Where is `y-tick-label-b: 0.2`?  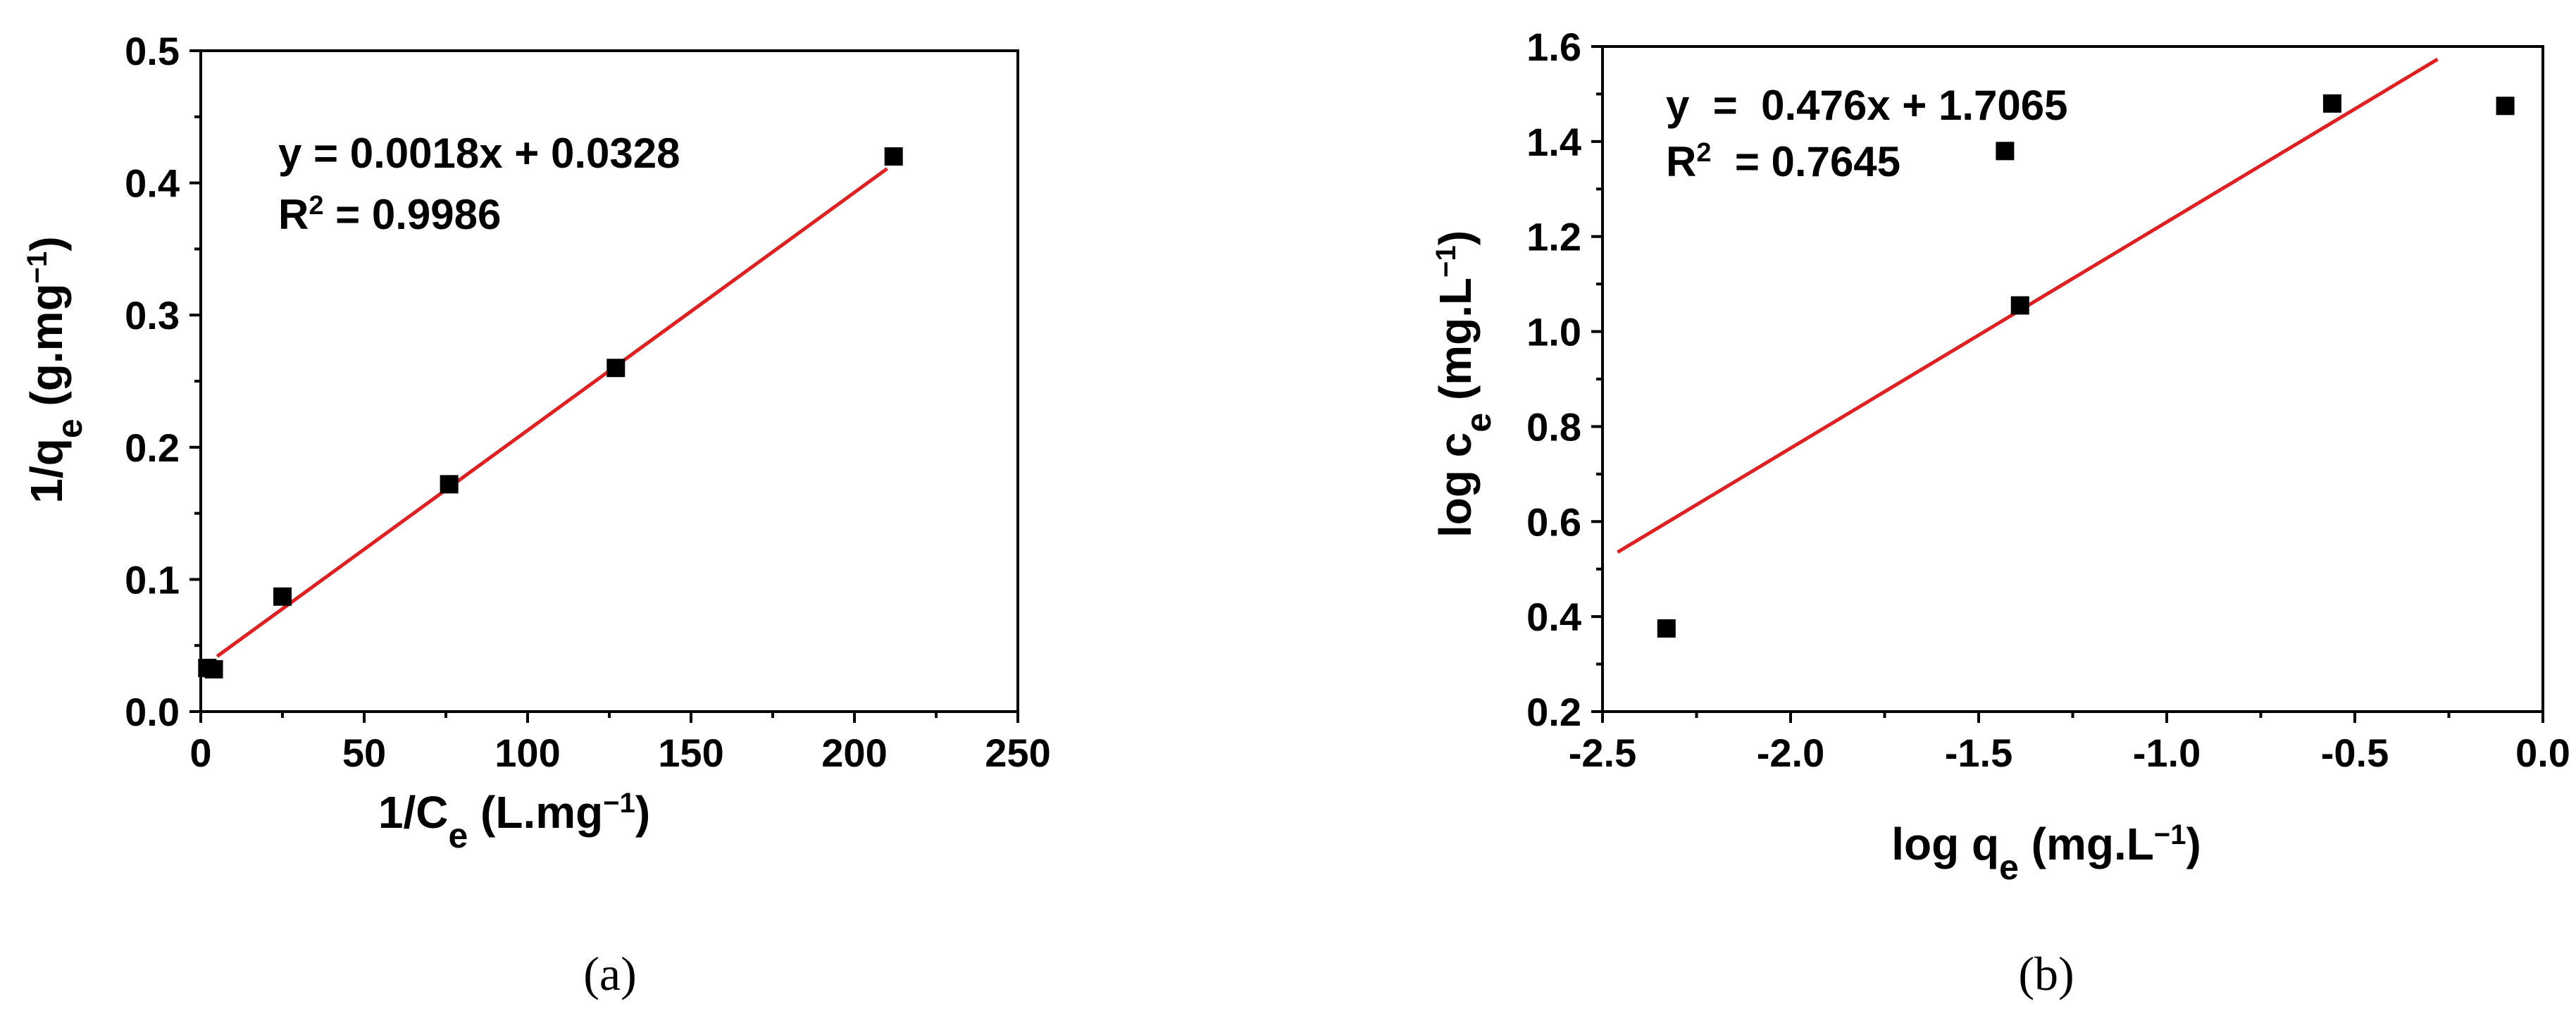
y-tick-label-b: 0.2 is located at coordinates (1554, 712).